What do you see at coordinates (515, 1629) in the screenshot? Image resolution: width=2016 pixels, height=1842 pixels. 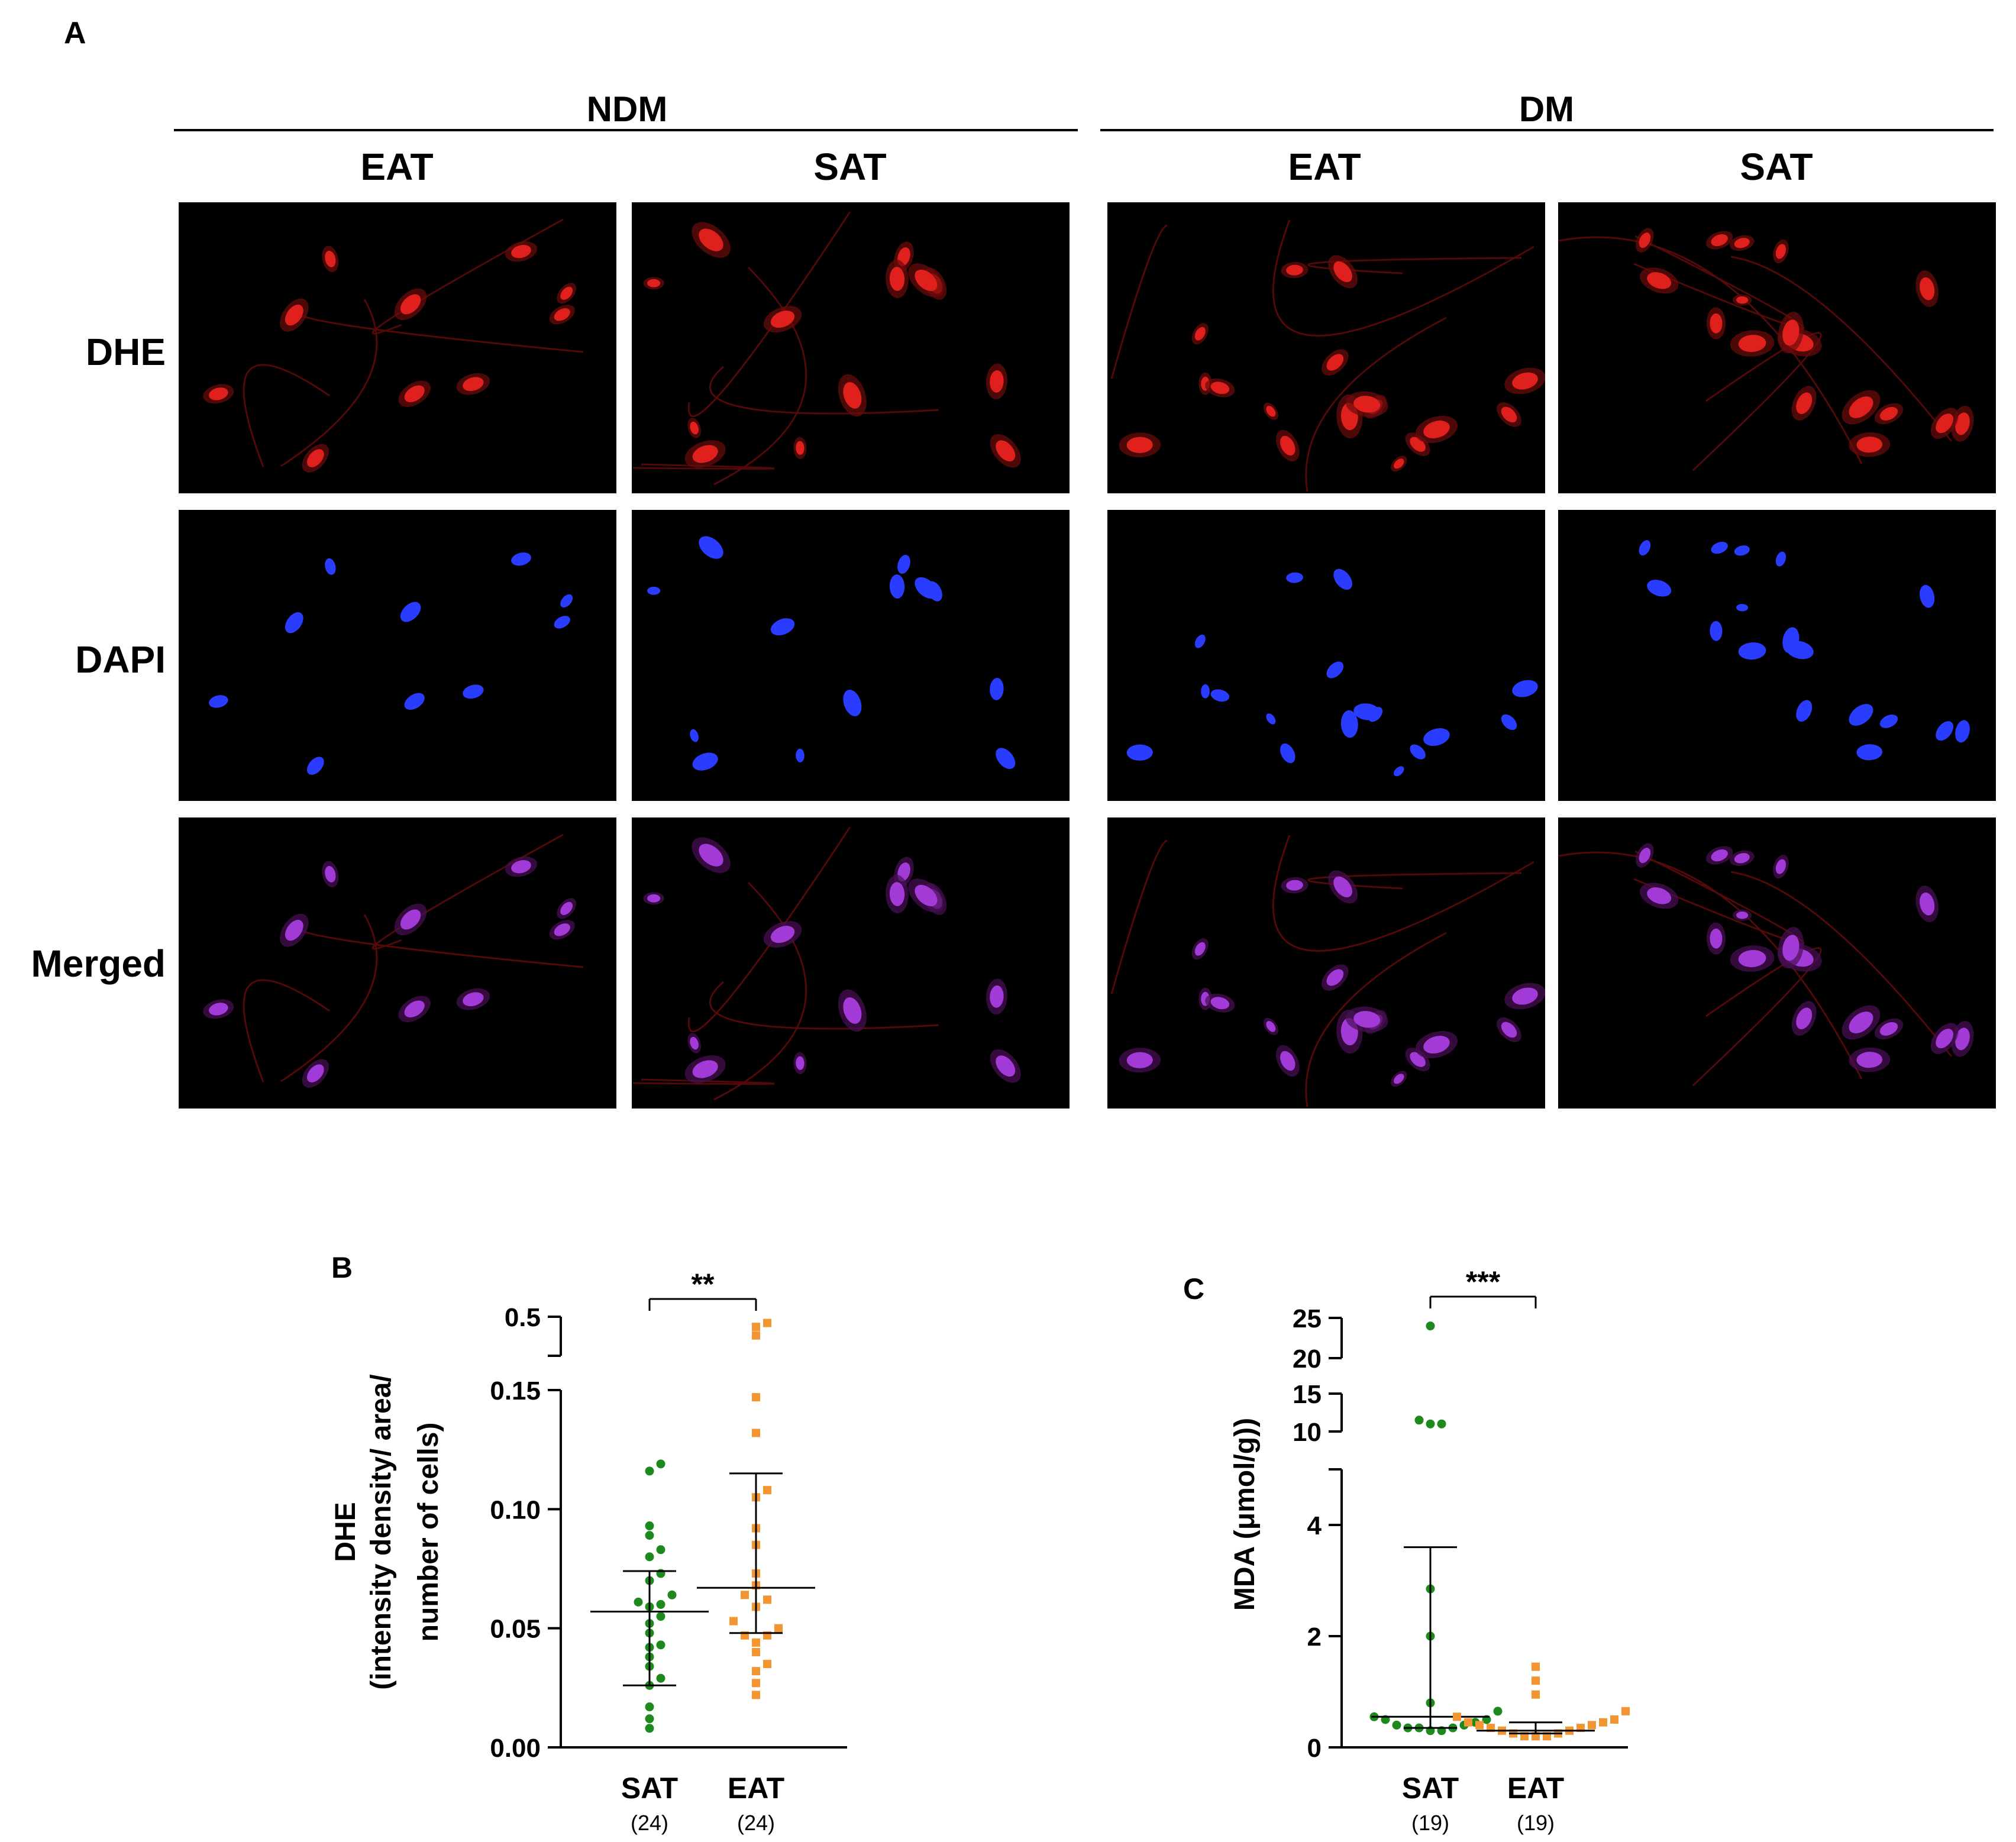 I see `panel-b-y-tick-label: 0.05` at bounding box center [515, 1629].